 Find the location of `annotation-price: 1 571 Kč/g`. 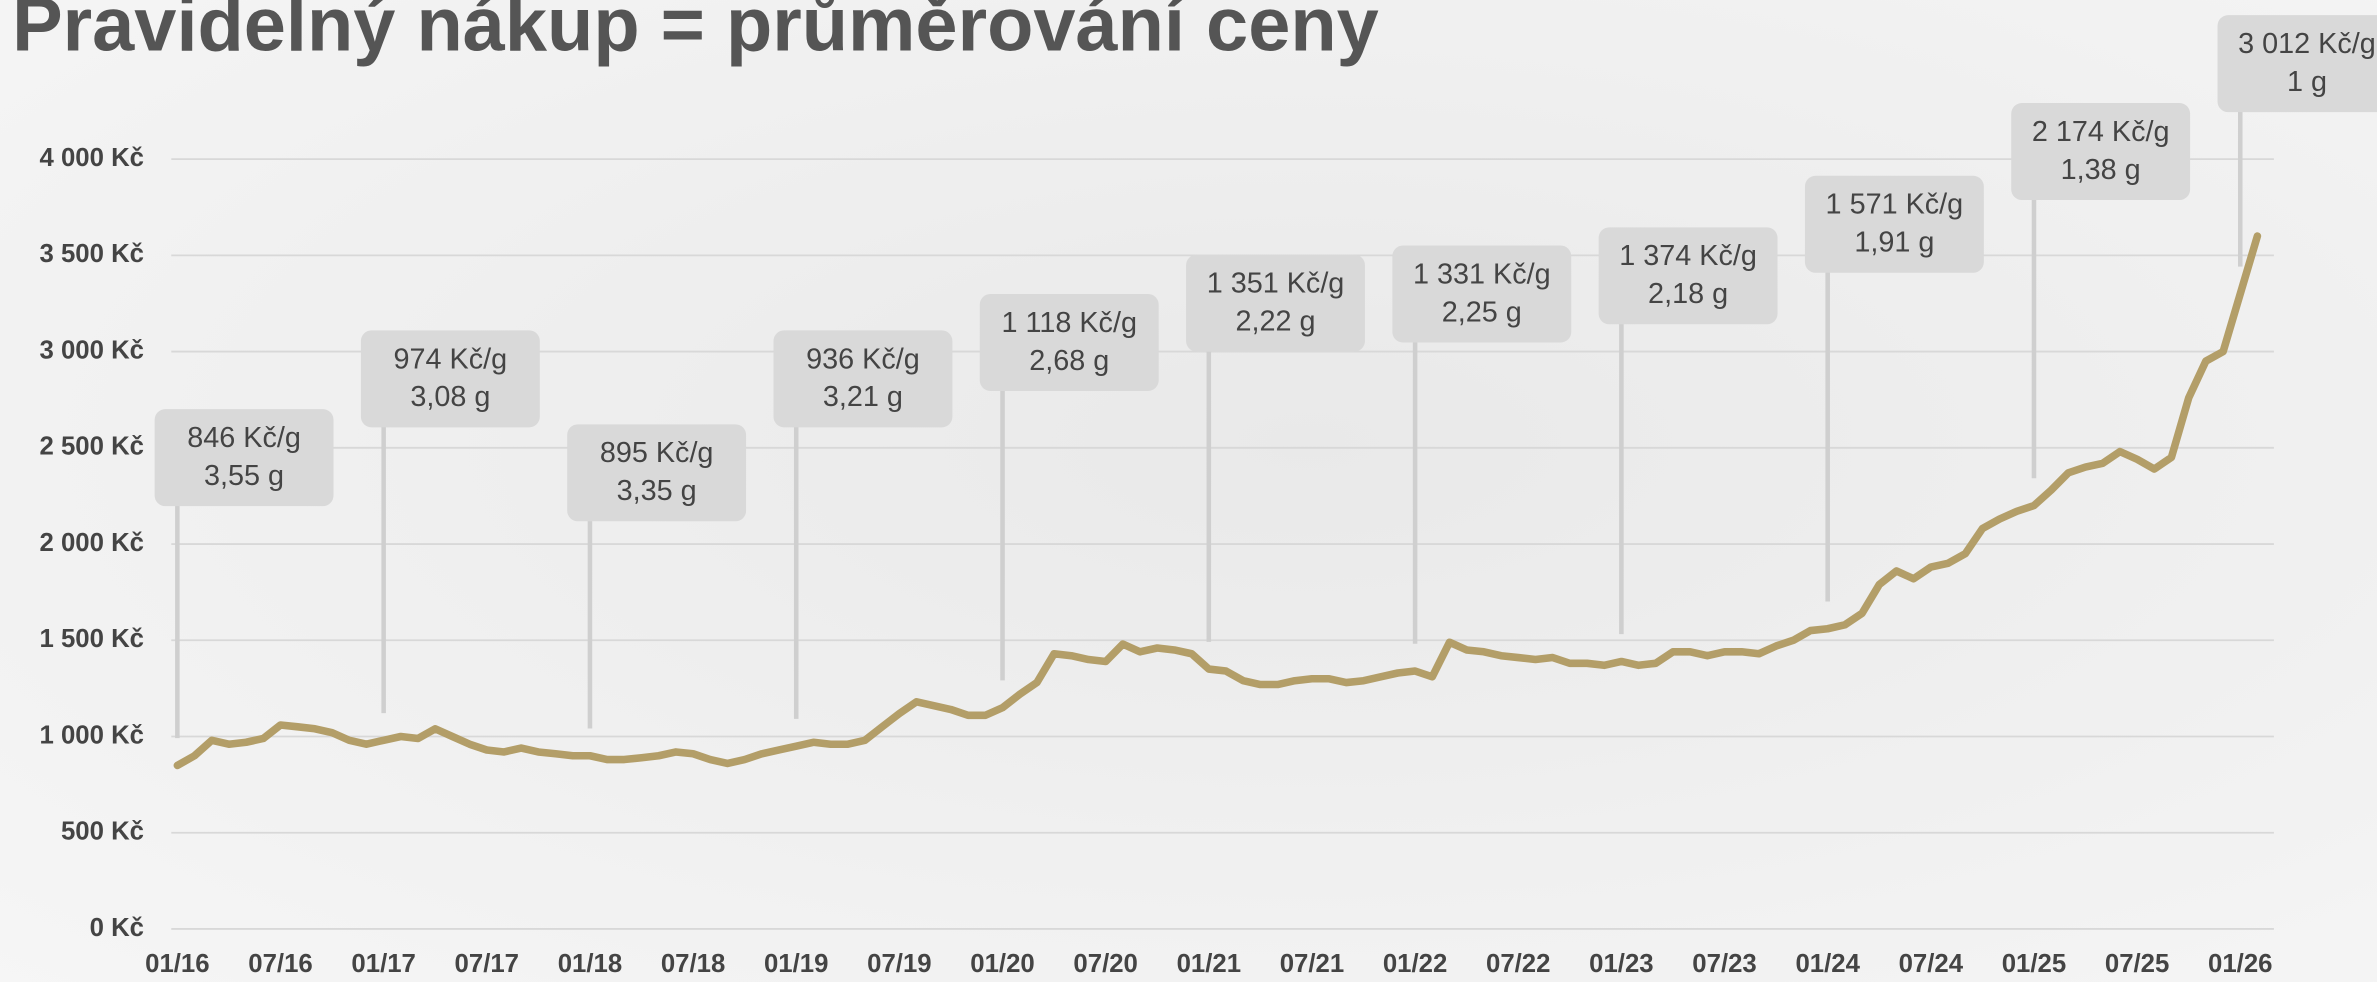

annotation-price: 1 571 Kč/g is located at coordinates (1895, 205).